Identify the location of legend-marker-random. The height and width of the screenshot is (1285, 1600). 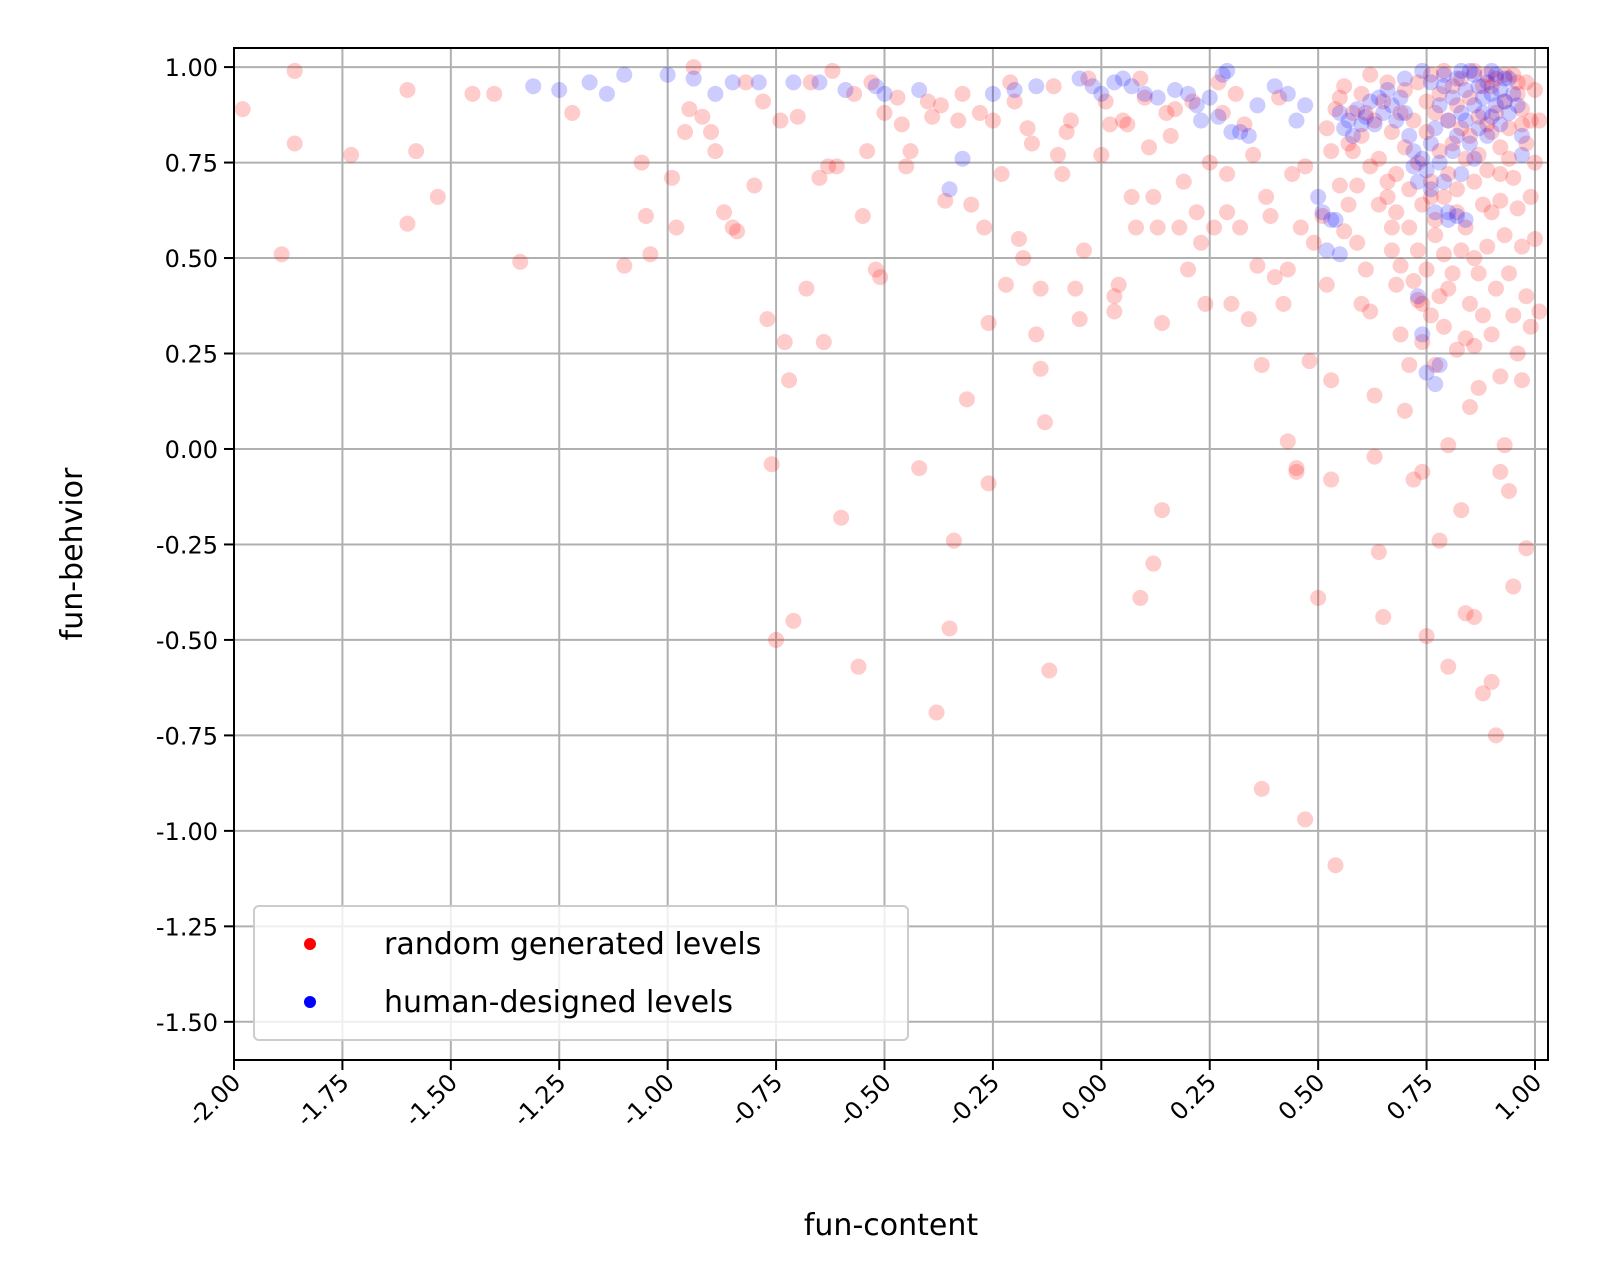
(310, 944).